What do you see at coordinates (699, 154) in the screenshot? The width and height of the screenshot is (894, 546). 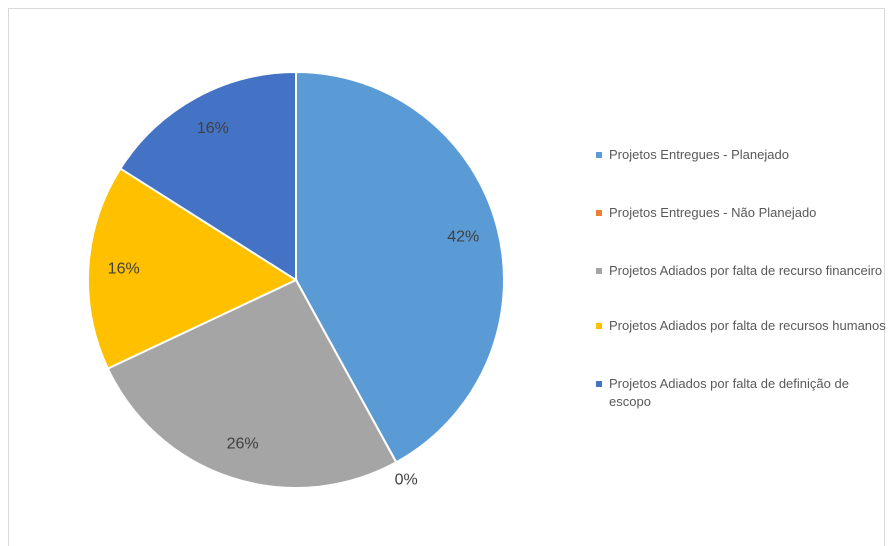 I see `legend-label: Projetos Entregues - Planejado` at bounding box center [699, 154].